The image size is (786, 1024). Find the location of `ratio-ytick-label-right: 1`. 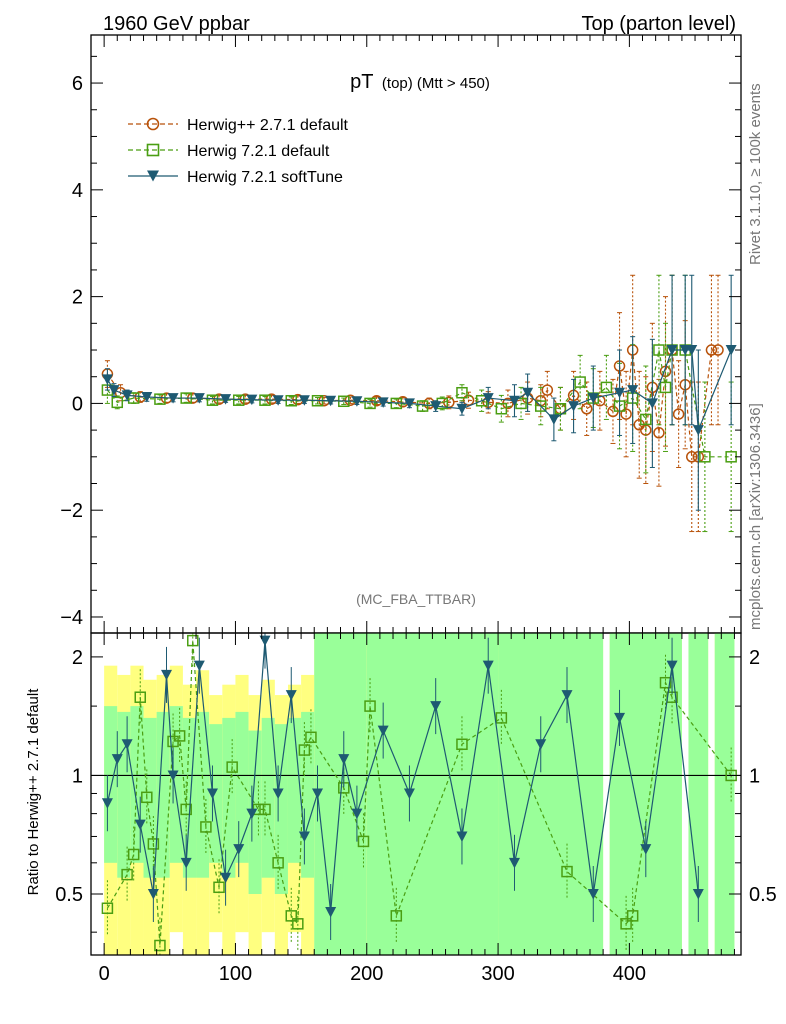

ratio-ytick-label-right: 1 is located at coordinates (754, 776).